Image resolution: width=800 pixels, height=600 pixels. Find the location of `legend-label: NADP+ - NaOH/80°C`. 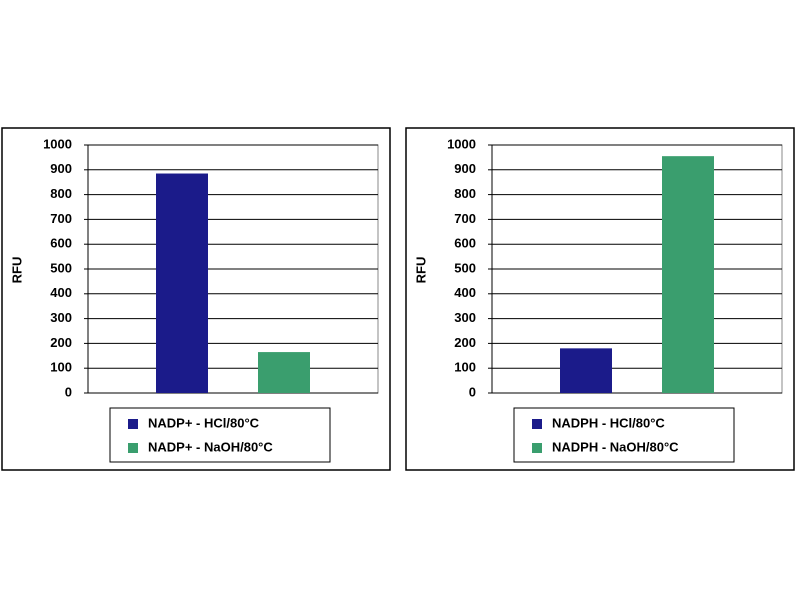

legend-label: NADP+ - NaOH/80°C is located at coordinates (210, 446).